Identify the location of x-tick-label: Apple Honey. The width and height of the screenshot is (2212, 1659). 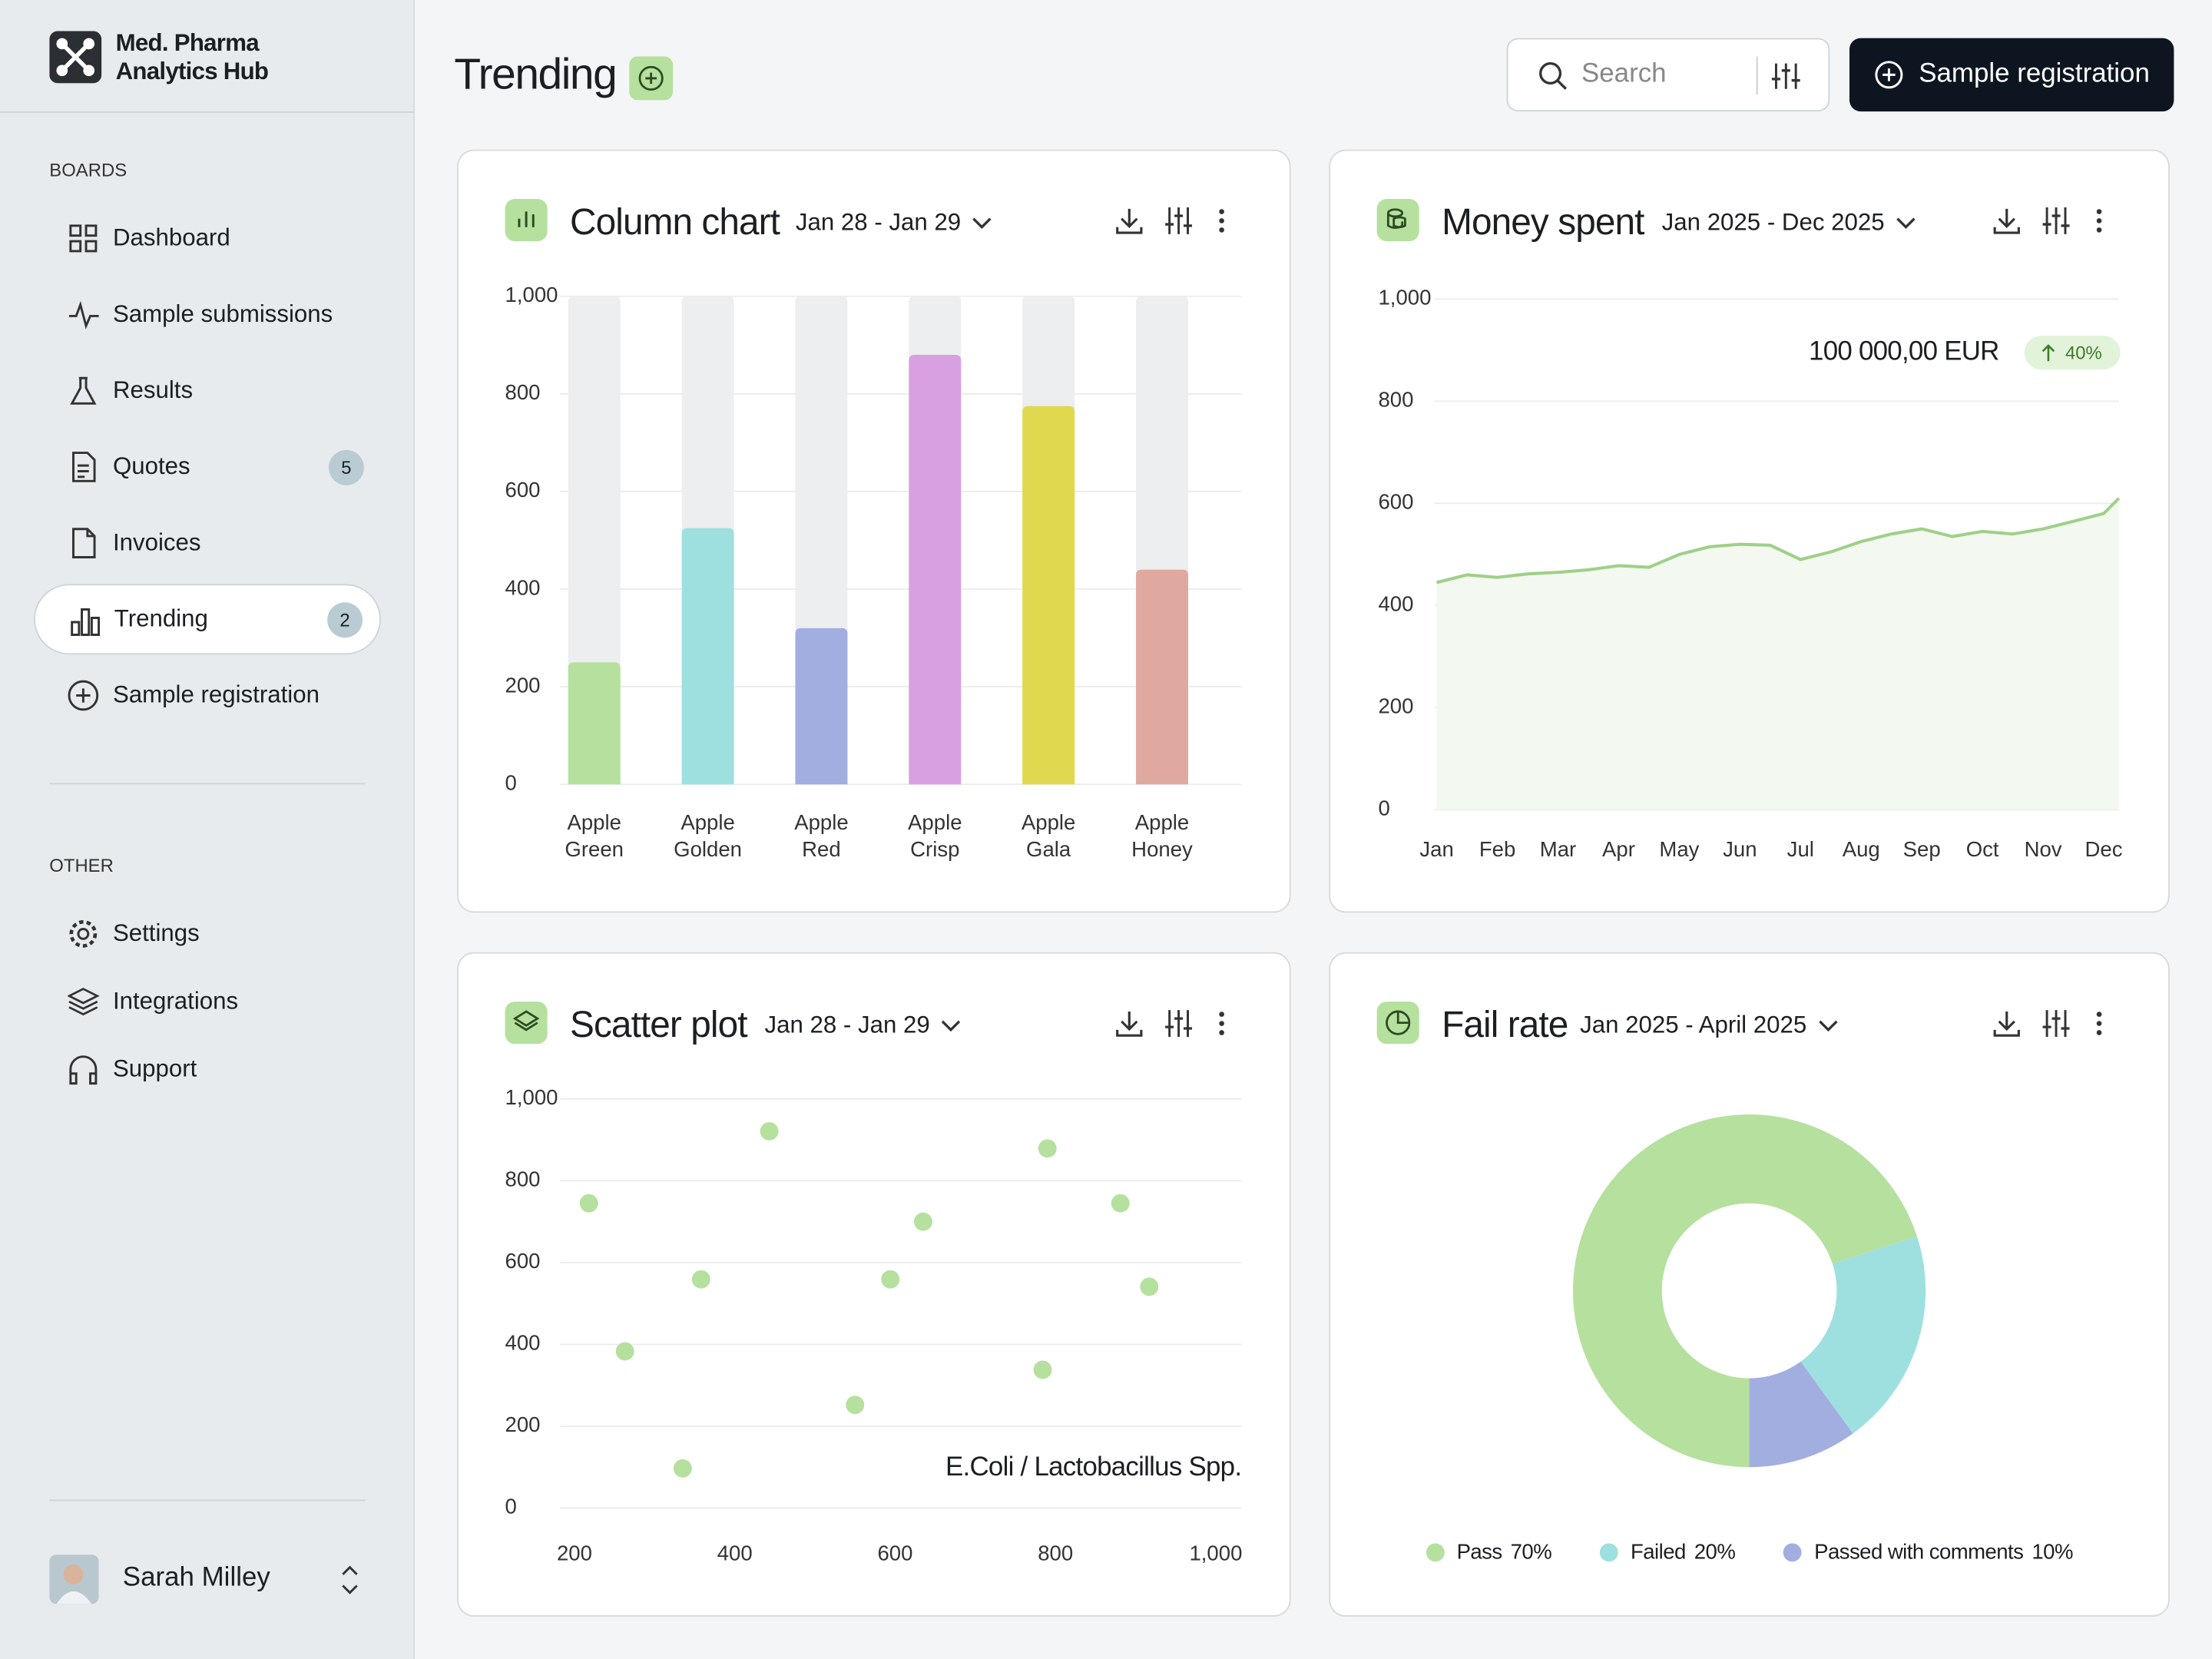
(1162, 837).